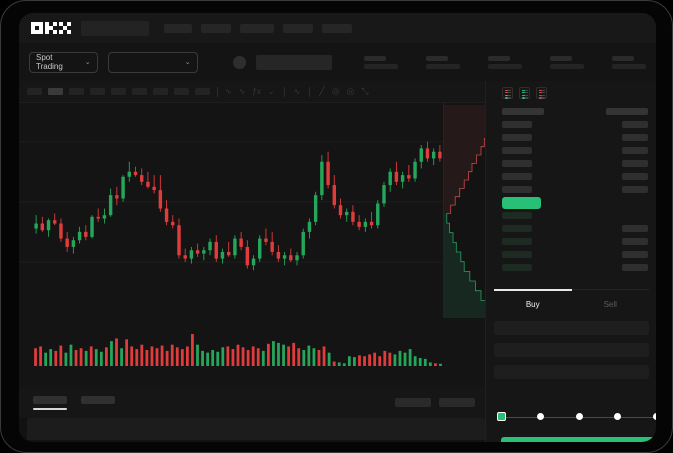 This screenshot has height=453, width=673. I want to click on market-type-select: Spot Trading ⌄, so click(63, 62).